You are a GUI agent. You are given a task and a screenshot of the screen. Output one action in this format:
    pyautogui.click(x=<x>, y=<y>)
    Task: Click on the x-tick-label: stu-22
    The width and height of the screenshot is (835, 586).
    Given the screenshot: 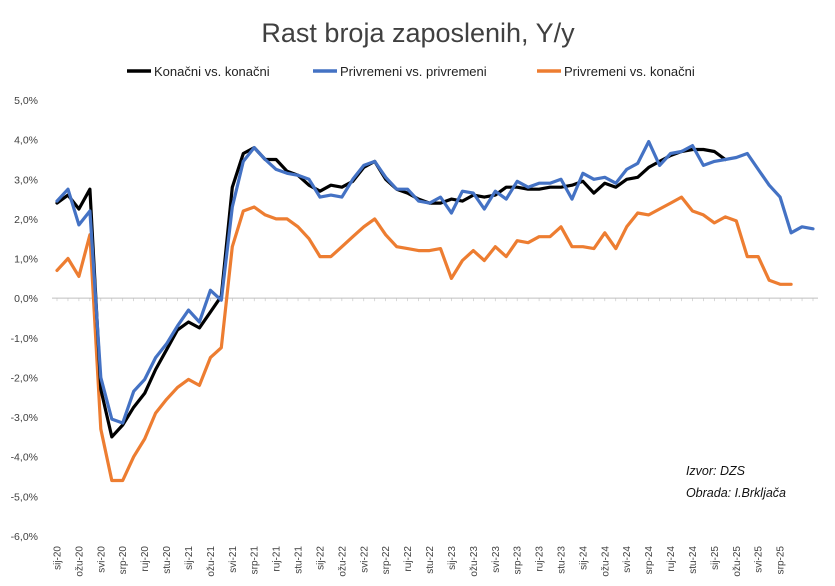 What is the action you would take?
    pyautogui.click(x=430, y=560)
    